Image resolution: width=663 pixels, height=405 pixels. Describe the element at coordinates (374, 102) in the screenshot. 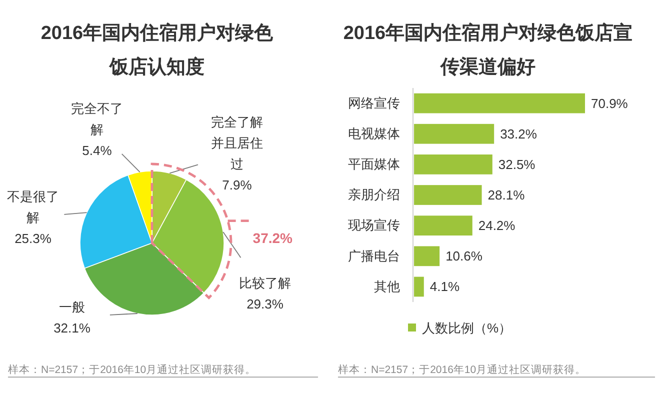

I see `y-tick-label: 网络宣传` at that location.